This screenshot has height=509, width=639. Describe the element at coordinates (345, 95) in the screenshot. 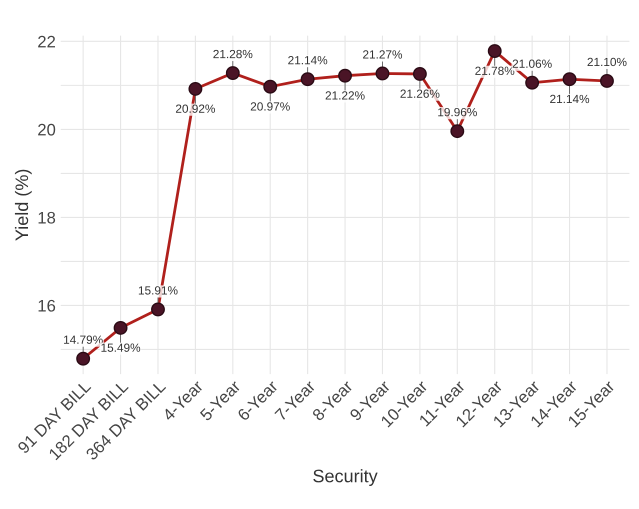

I see `data-label: 21.22%` at that location.